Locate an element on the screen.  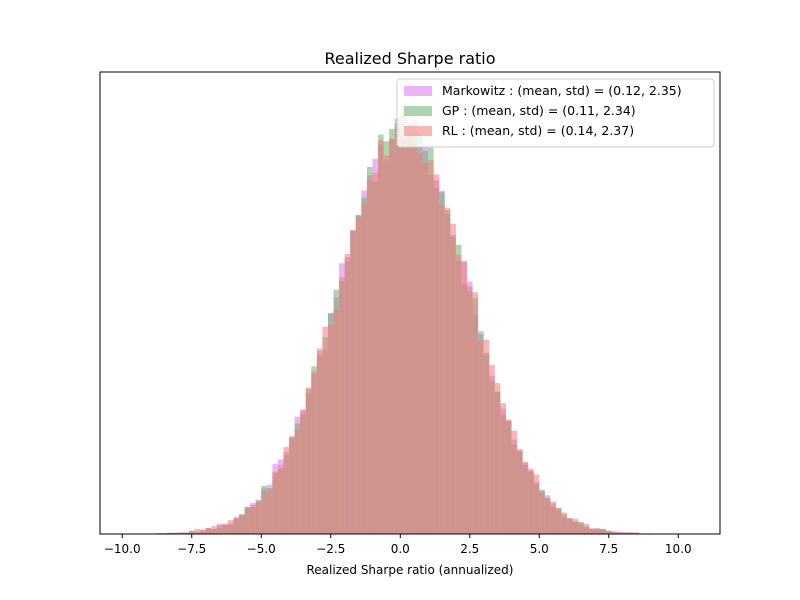
x-axis-ticks: −10.0 −7.5 −5.0 −2.5 0.0 2.5 5.0 7.5 10.0 is located at coordinates (398, 545).